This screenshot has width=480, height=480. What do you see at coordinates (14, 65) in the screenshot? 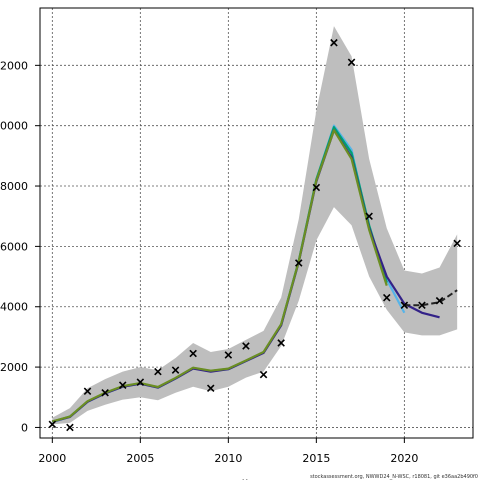
I see `y-tick-label: 12000` at bounding box center [14, 65].